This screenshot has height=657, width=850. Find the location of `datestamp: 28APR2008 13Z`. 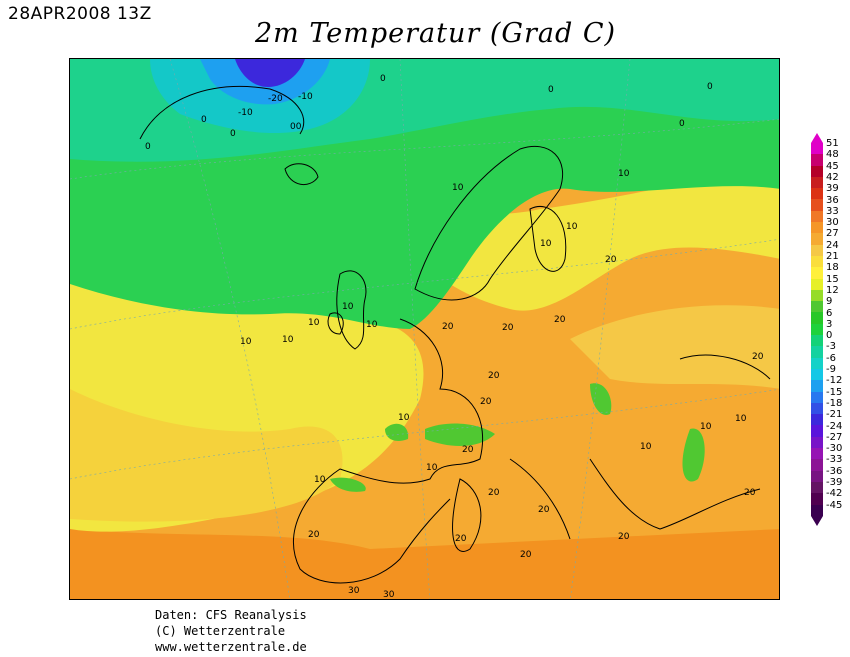

datestamp: 28APR2008 13Z is located at coordinates (80, 14).